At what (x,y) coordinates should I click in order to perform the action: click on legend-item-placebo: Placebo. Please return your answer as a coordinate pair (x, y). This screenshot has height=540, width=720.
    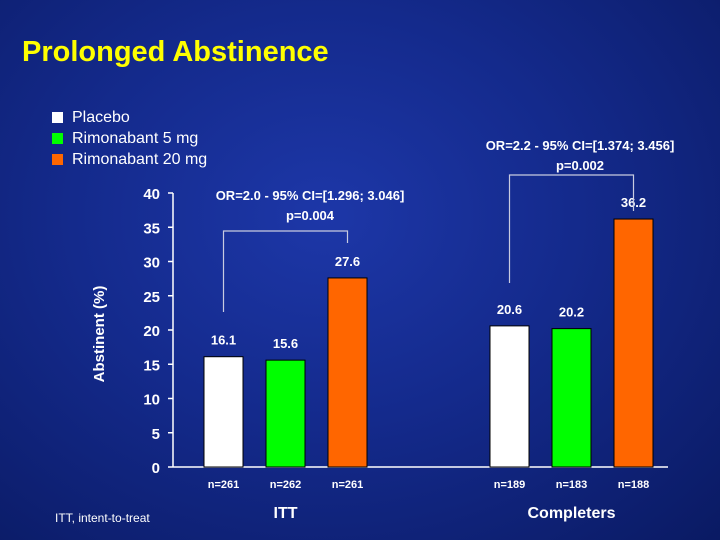
    Looking at the image, I should click on (129, 117).